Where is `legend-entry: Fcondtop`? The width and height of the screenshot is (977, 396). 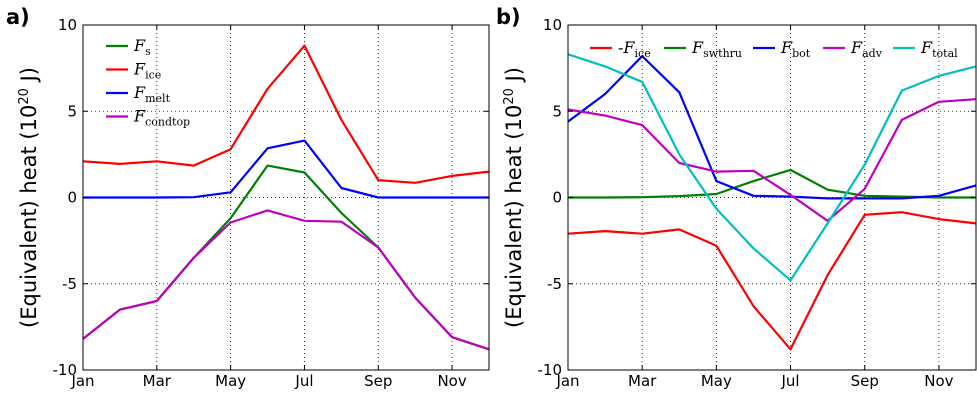 legend-entry: Fcondtop is located at coordinates (161, 118).